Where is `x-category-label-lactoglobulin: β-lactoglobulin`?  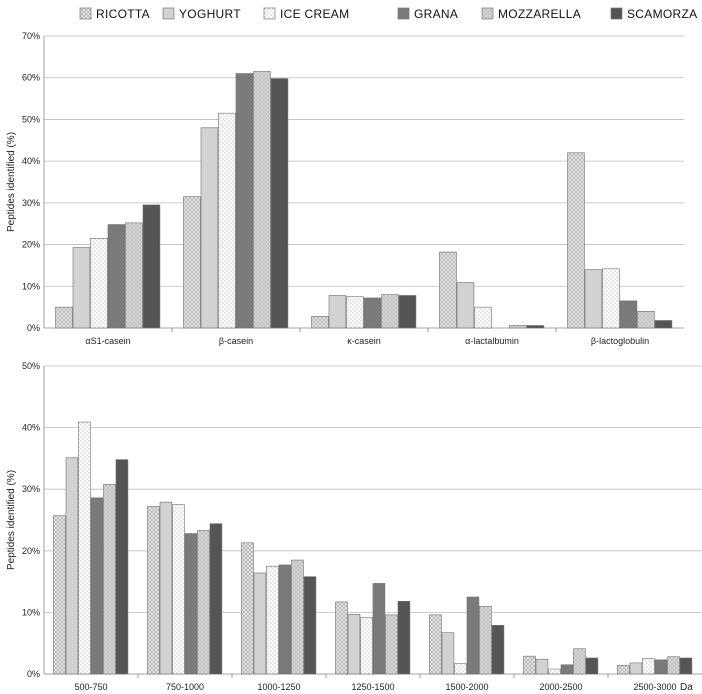
x-category-label-lactoglobulin: β-lactoglobulin is located at coordinates (620, 341).